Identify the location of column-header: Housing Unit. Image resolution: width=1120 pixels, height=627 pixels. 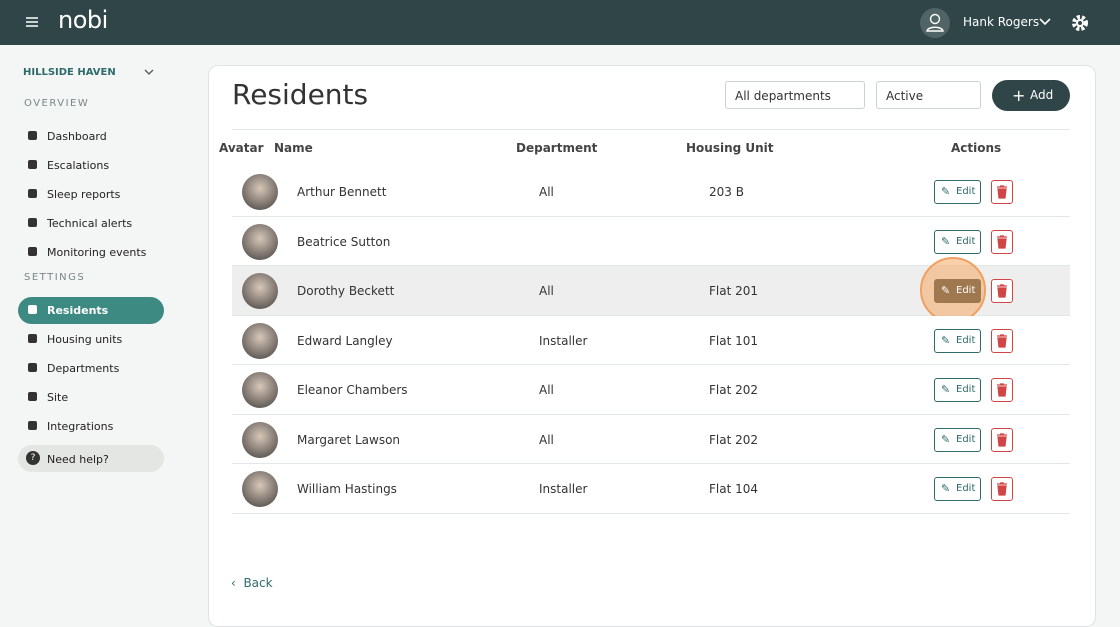
(730, 148).